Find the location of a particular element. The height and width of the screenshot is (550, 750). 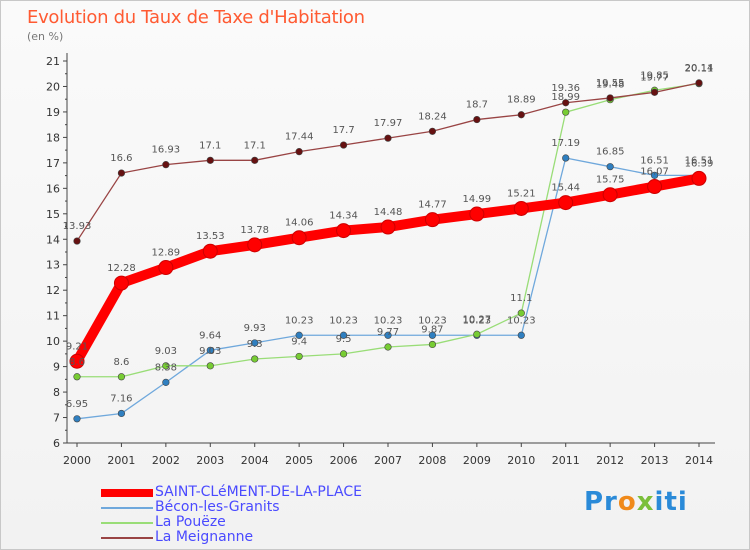

data-label: 16.51 is located at coordinates (654, 160).